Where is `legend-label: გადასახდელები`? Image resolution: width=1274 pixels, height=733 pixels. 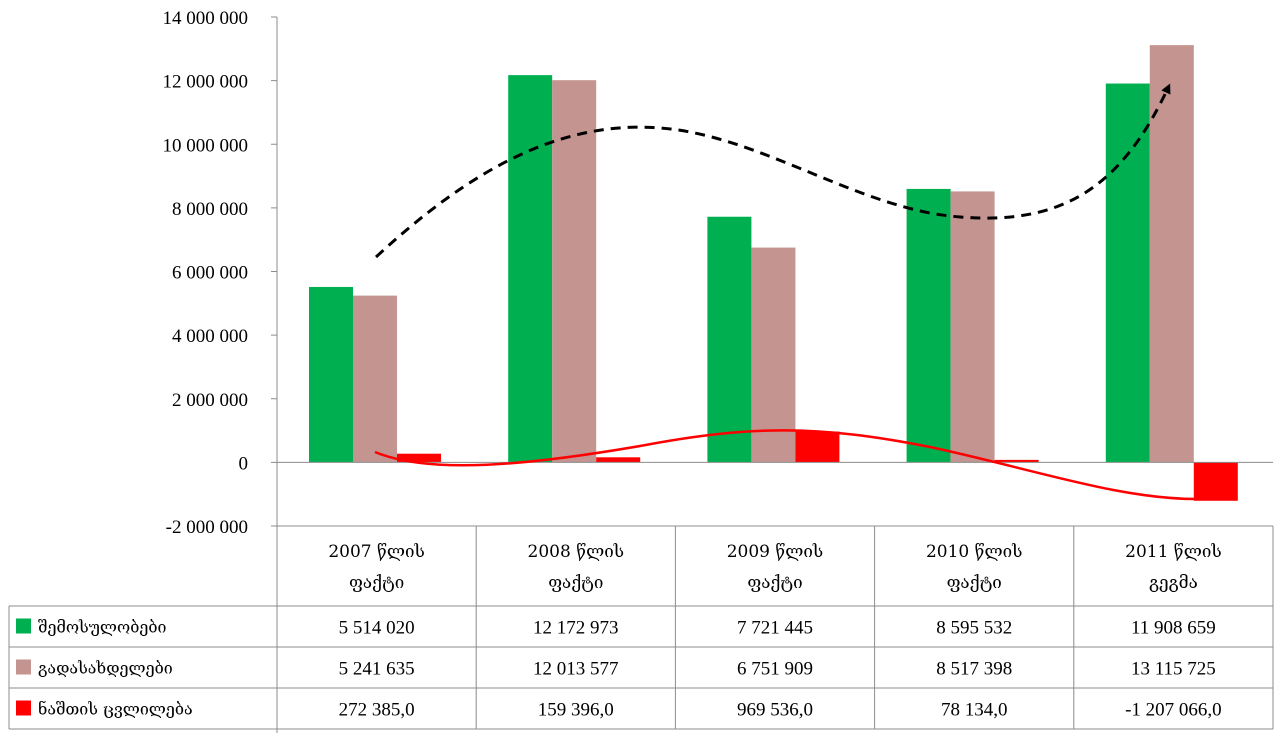
legend-label: გადასახდელები is located at coordinates (105, 668).